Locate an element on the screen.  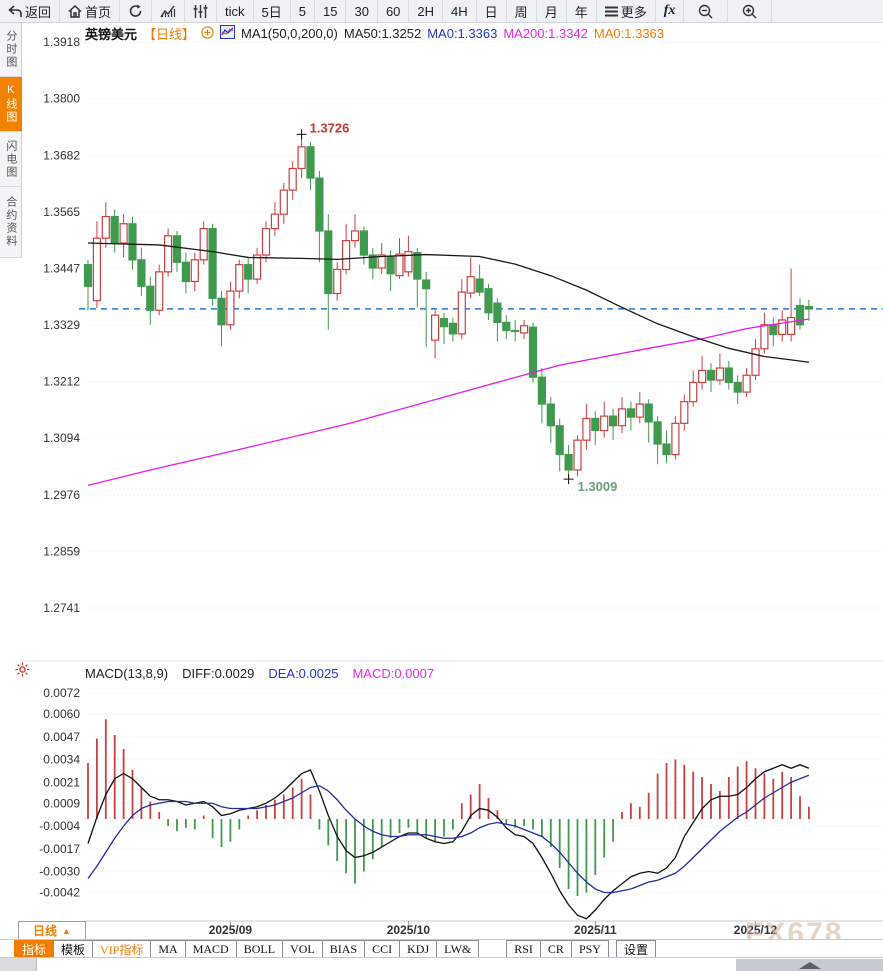
back-button: 返回 is located at coordinates (30, 11).